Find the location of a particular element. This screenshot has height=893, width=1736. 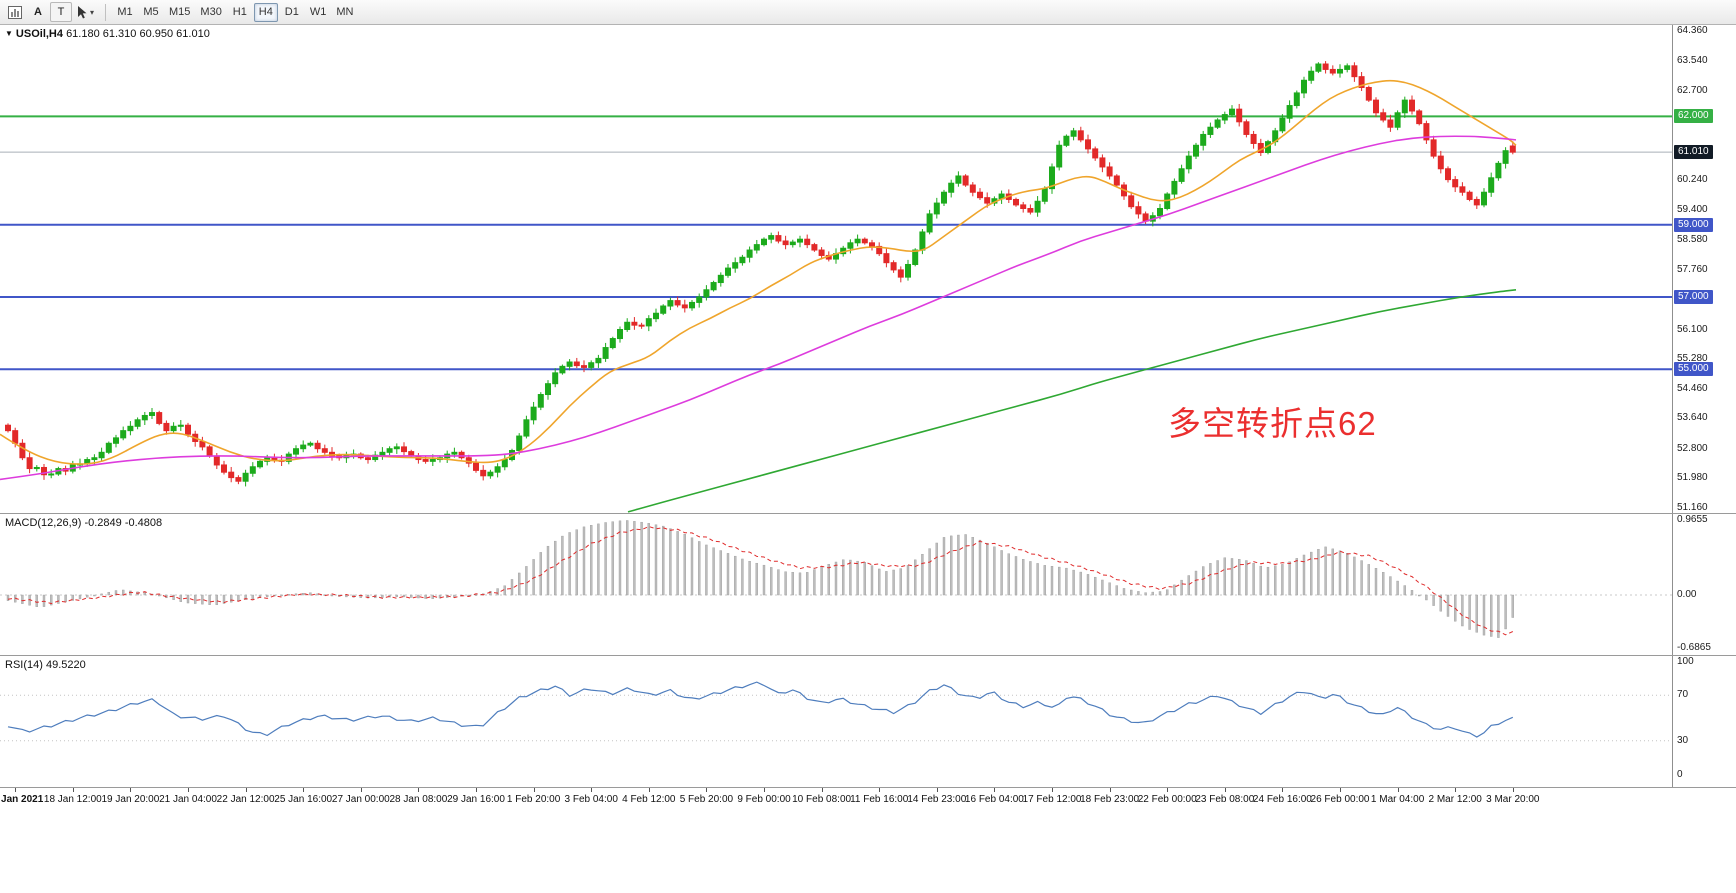

annotation-text: 多空转折点62 is located at coordinates (1272, 423).